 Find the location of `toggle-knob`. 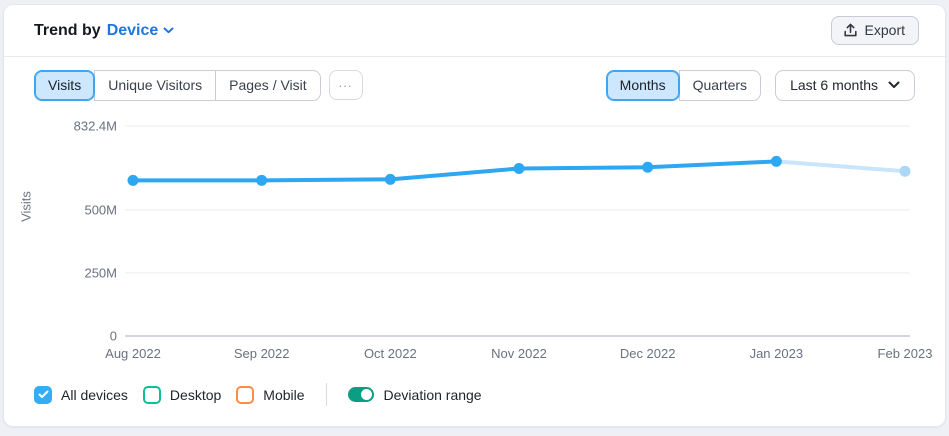

toggle-knob is located at coordinates (366, 394).